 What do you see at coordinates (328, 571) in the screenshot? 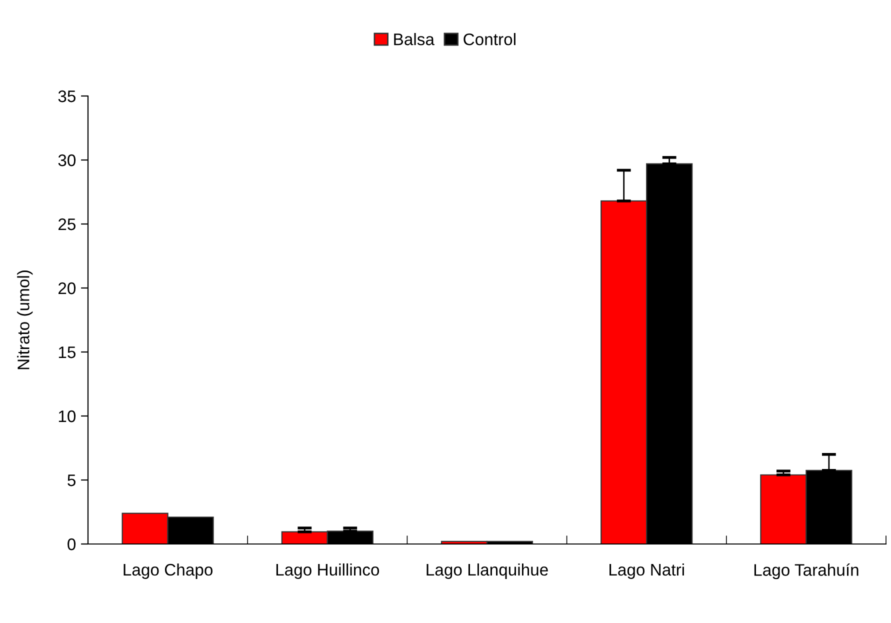
I see `x-tick-label: Lago Huillinco` at bounding box center [328, 571].